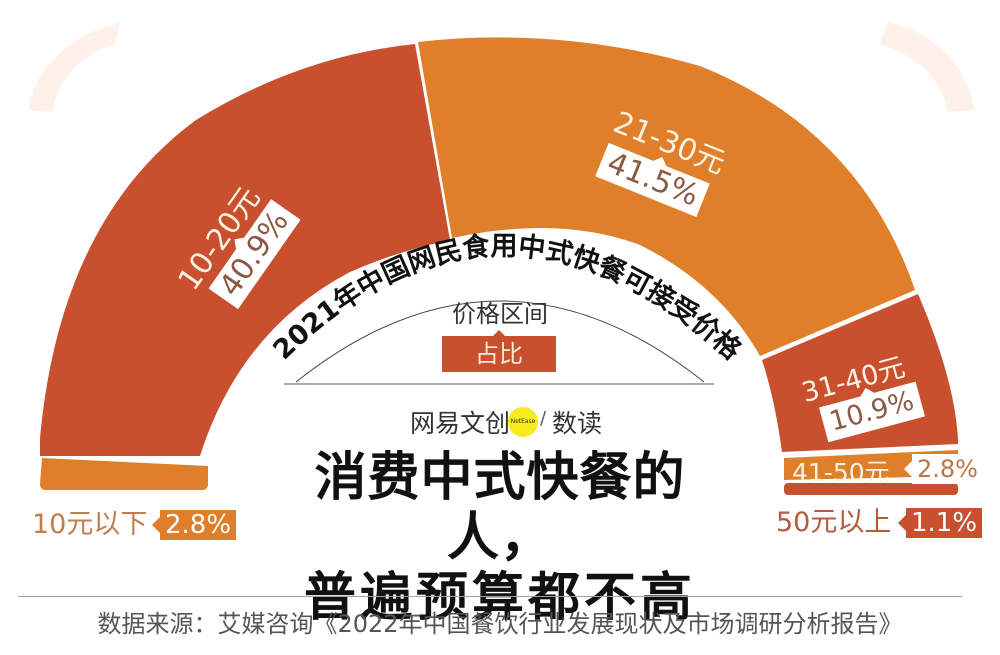 The image size is (1000, 655). I want to click on netease-dot-icon: NetEase, so click(523, 422).